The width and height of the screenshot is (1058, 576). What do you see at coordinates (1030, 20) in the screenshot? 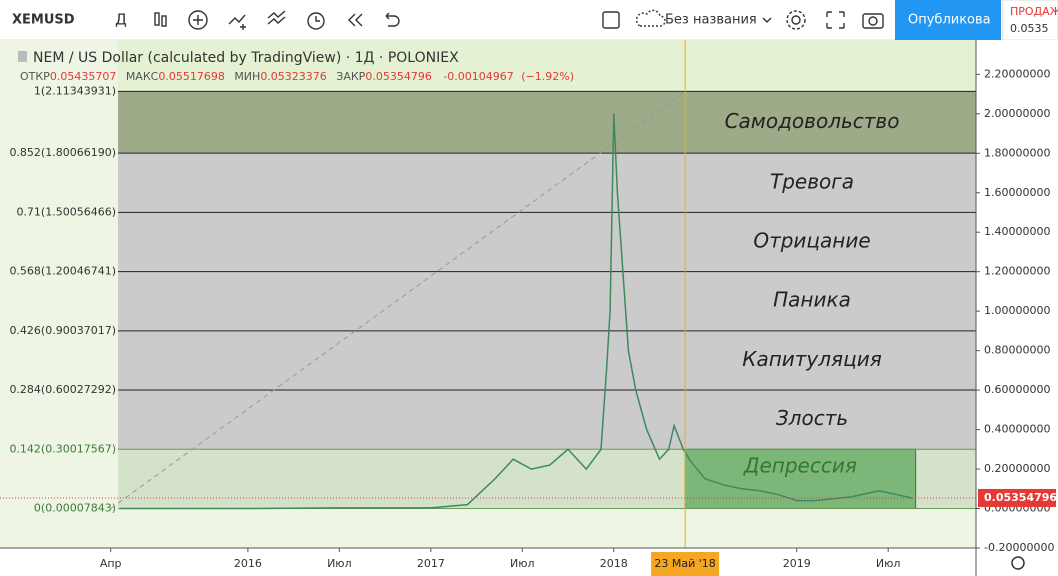
I see `sell-box` at bounding box center [1030, 20].